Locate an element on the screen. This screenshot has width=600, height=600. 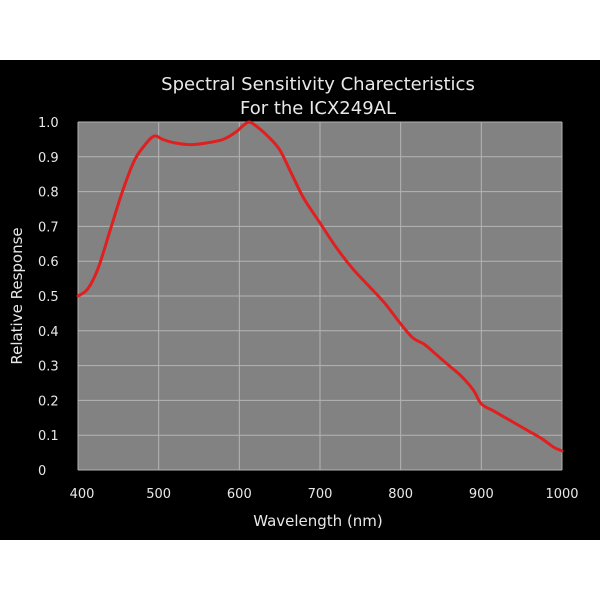
y-tick-label: 0.6 is located at coordinates (48, 262).